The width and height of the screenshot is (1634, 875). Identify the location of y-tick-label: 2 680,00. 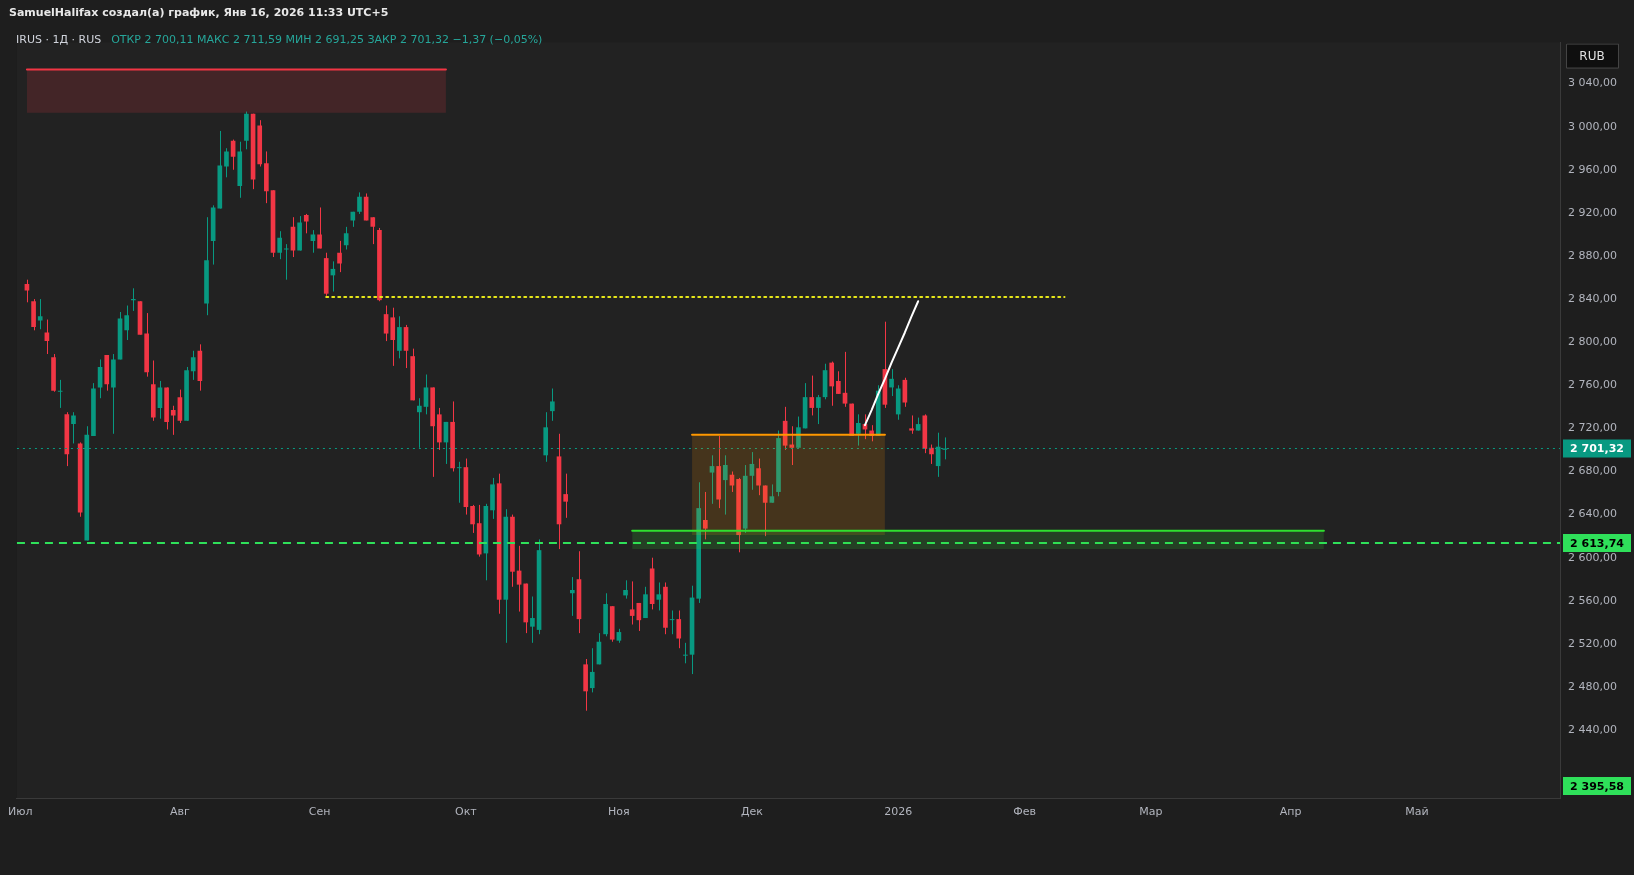
(1592, 471).